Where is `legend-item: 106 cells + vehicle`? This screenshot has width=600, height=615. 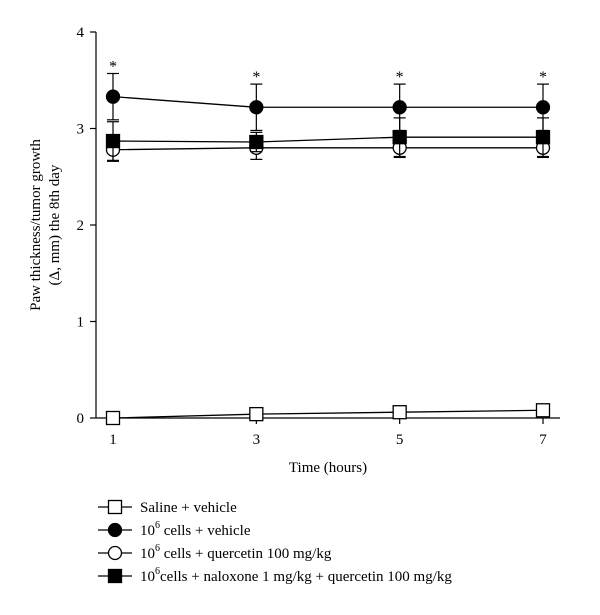
legend-item: 106 cells + vehicle is located at coordinates (174, 529).